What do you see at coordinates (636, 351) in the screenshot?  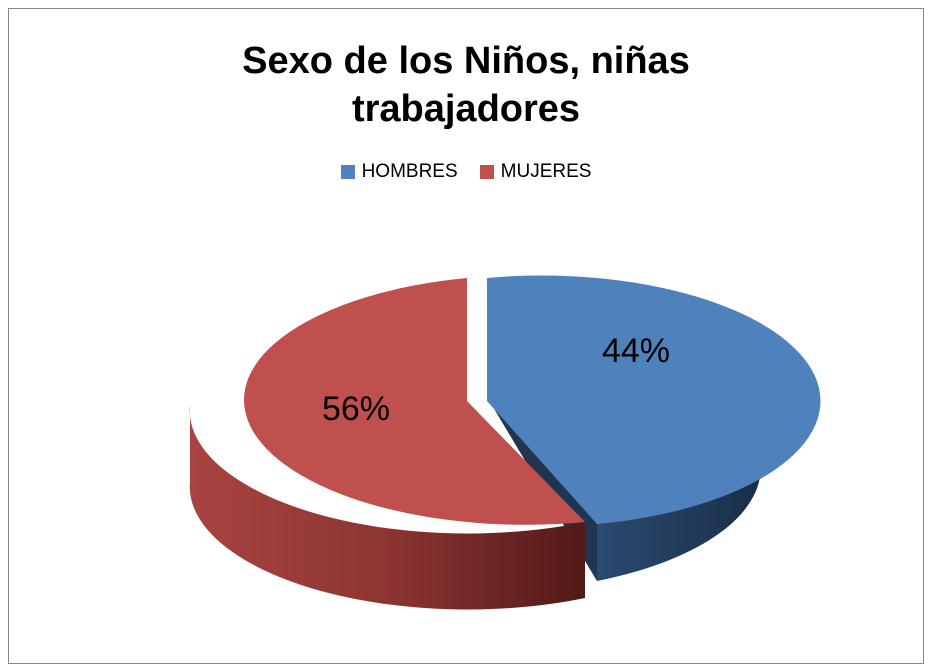 I see `data-label-hombres: 44%` at bounding box center [636, 351].